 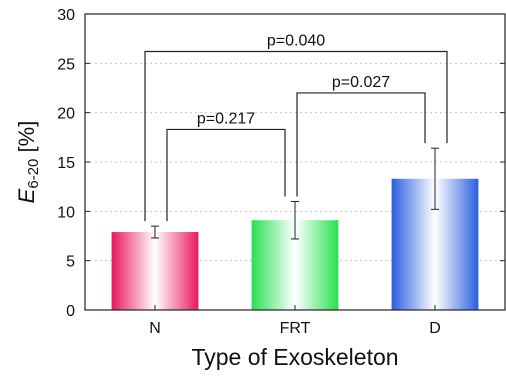 I want to click on x-axis-label: Type of Exoskeleton, so click(x=294, y=357).